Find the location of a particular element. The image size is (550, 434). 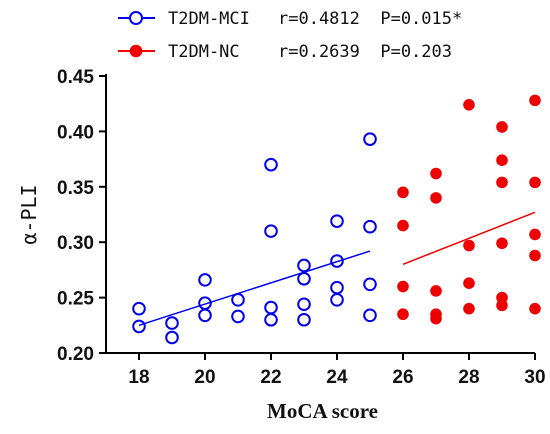

x-tick-label: 18 is located at coordinates (138, 377).